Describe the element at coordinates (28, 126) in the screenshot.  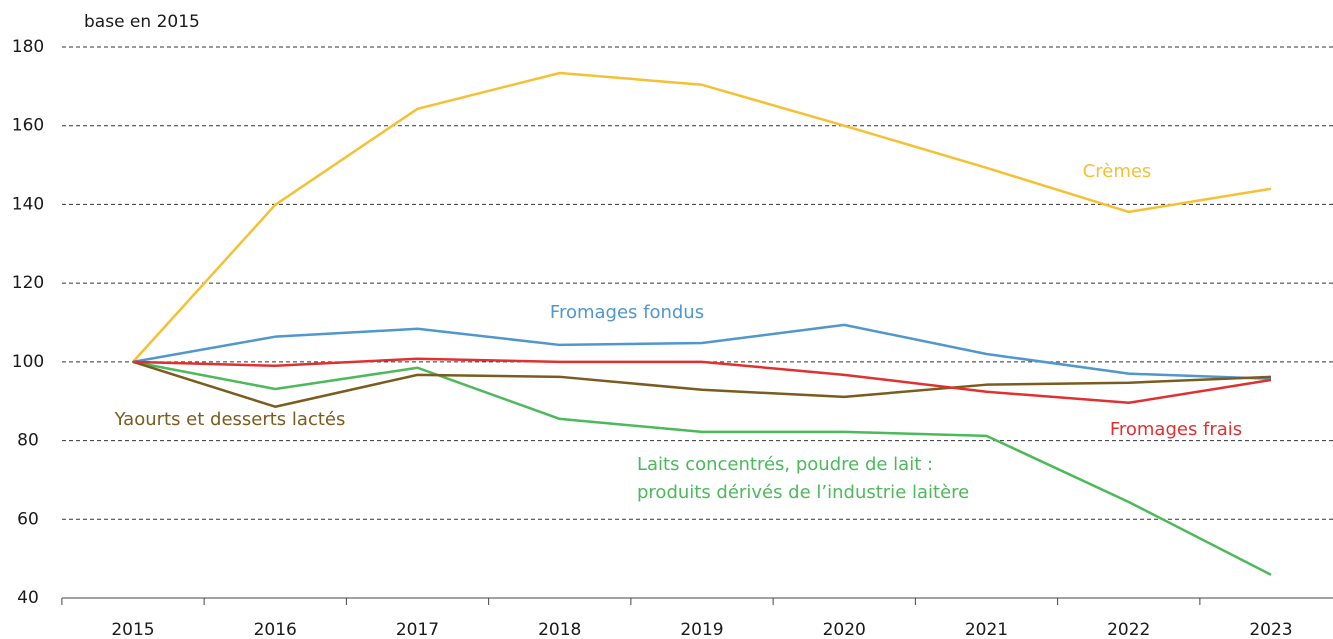
I see `y-tick-label: 160` at that location.